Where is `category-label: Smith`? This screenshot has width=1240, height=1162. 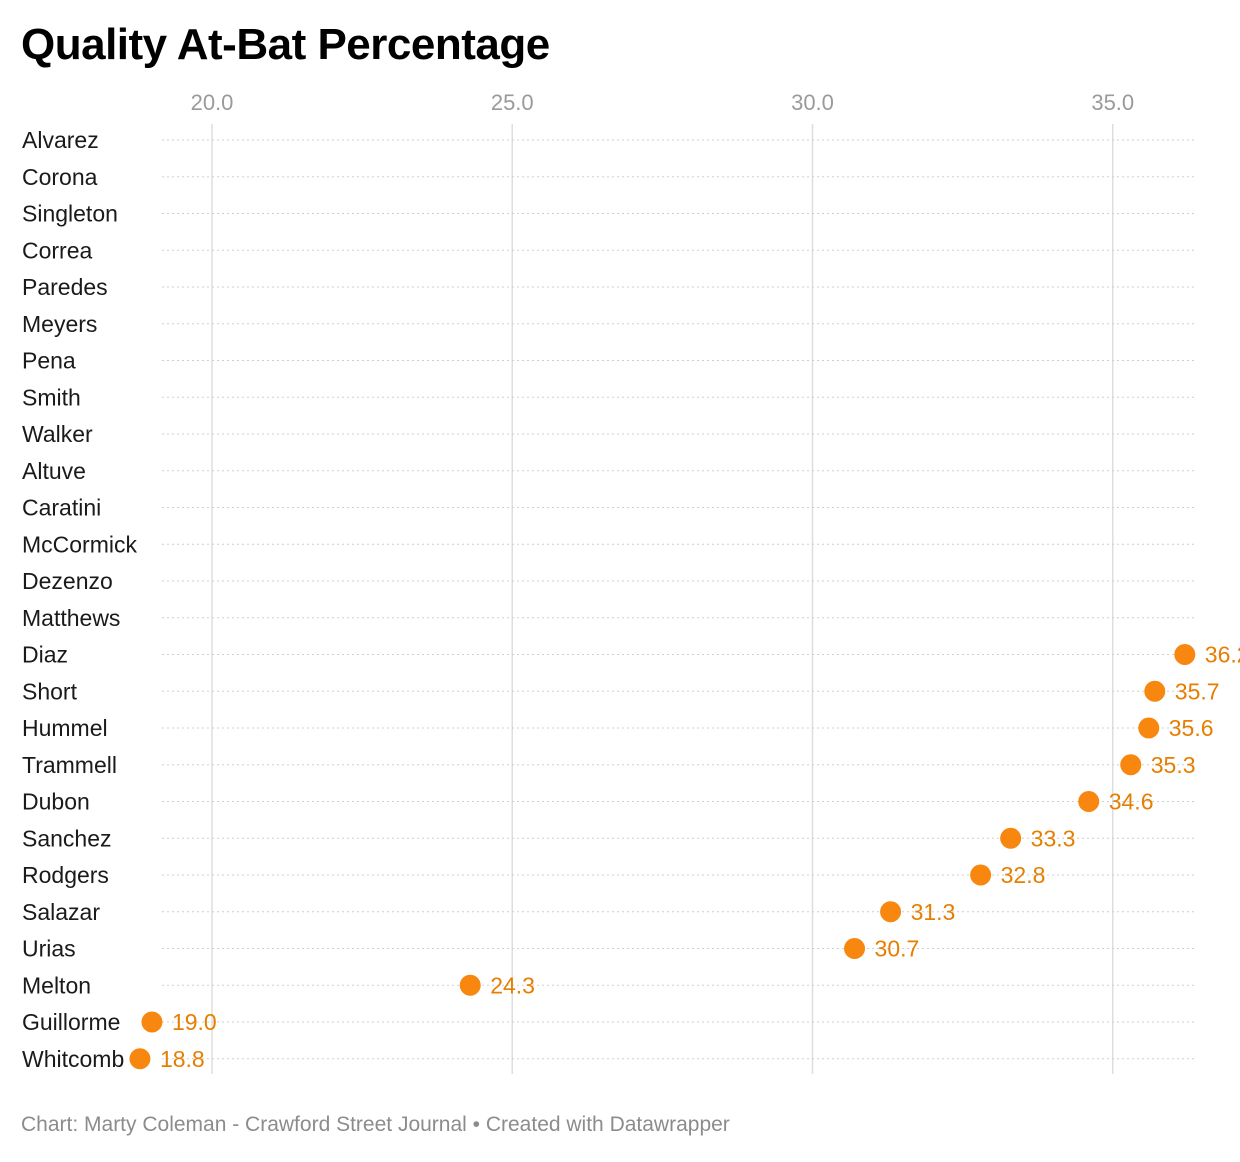 category-label: Smith is located at coordinates (51, 397).